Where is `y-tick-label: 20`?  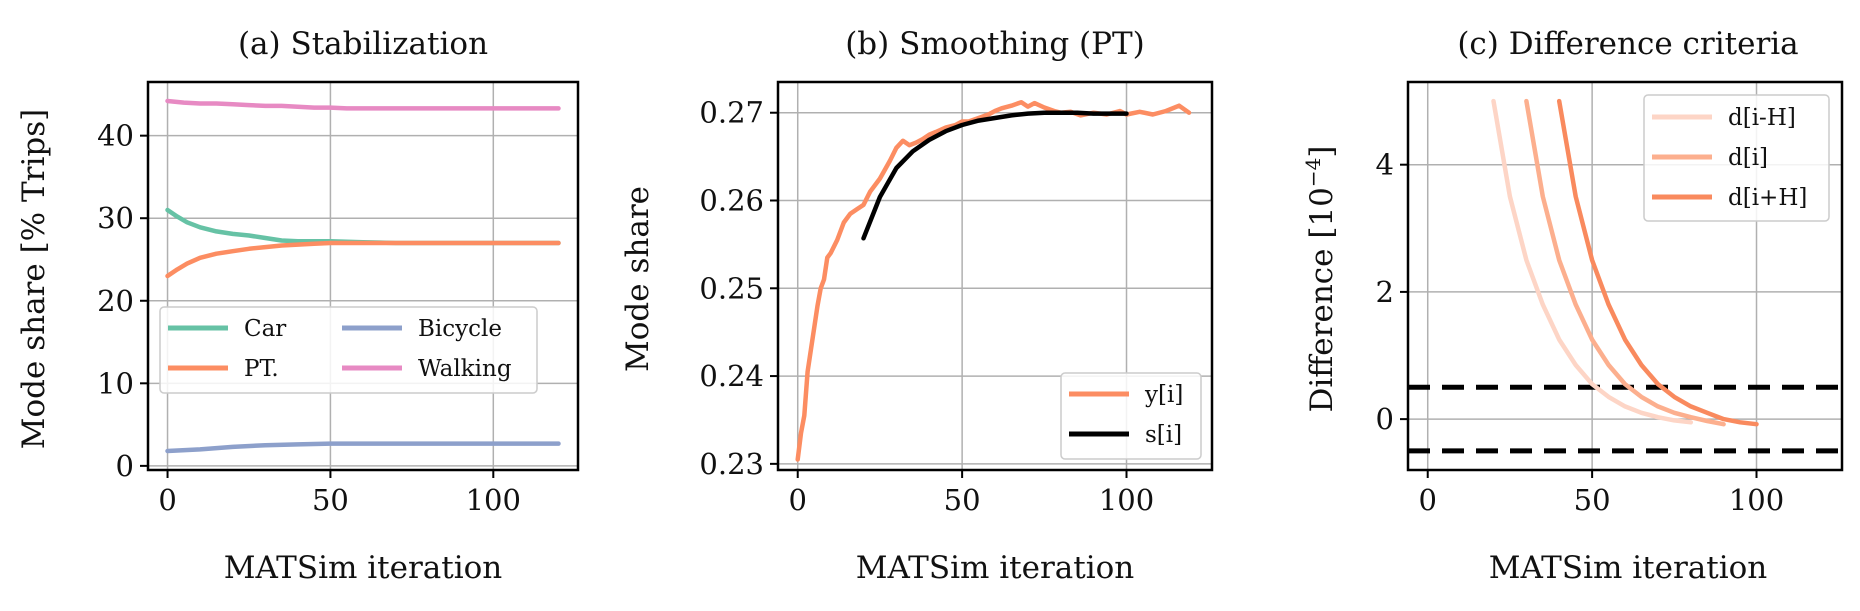 y-tick-label: 20 is located at coordinates (115, 301).